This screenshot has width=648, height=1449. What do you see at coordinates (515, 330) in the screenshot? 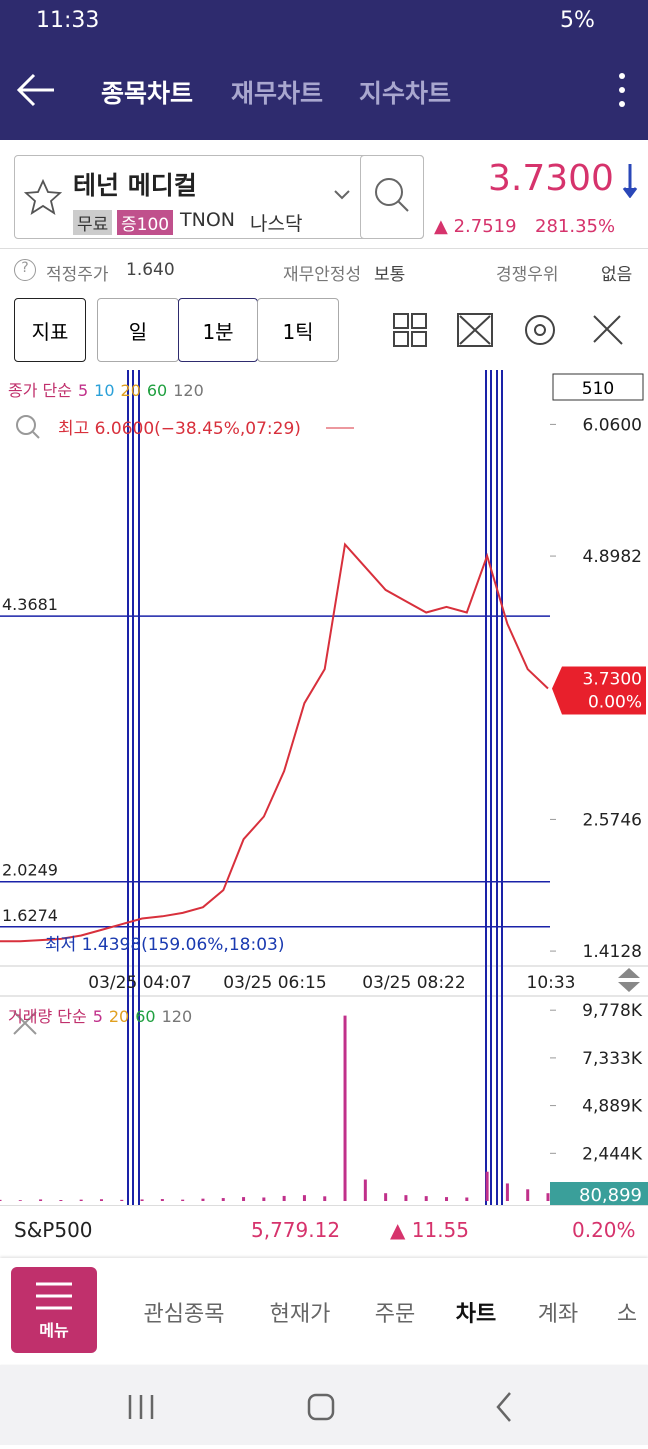
I see `toolbar-icons` at bounding box center [515, 330].